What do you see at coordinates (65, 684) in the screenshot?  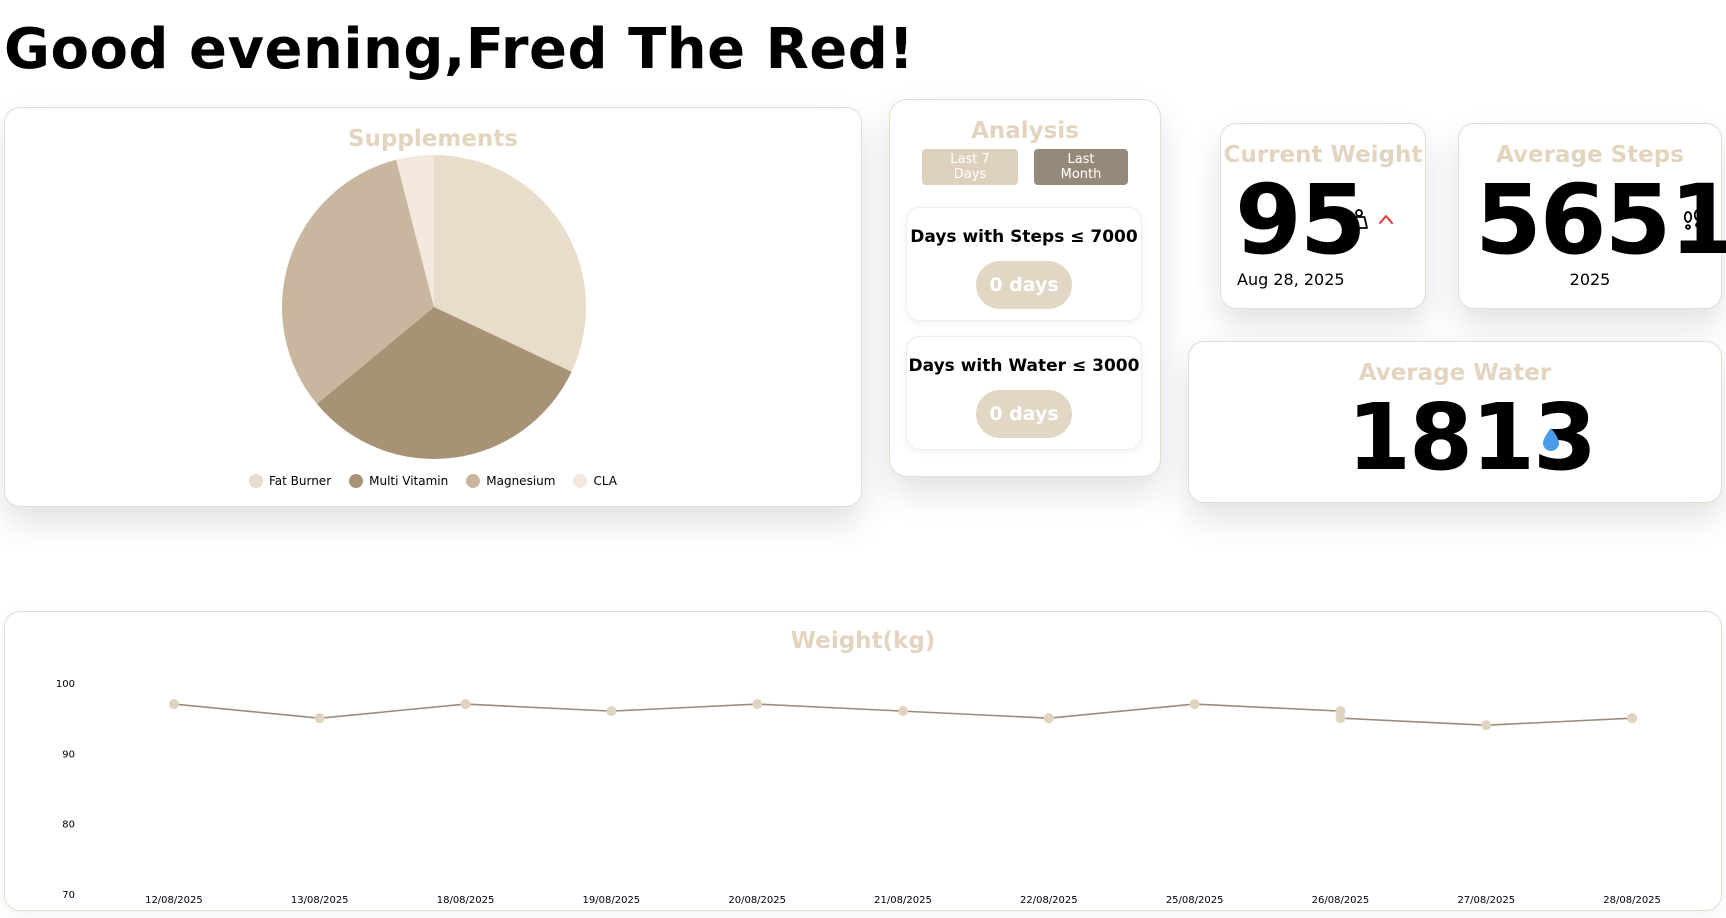 I see `y-tick-100: 100` at bounding box center [65, 684].